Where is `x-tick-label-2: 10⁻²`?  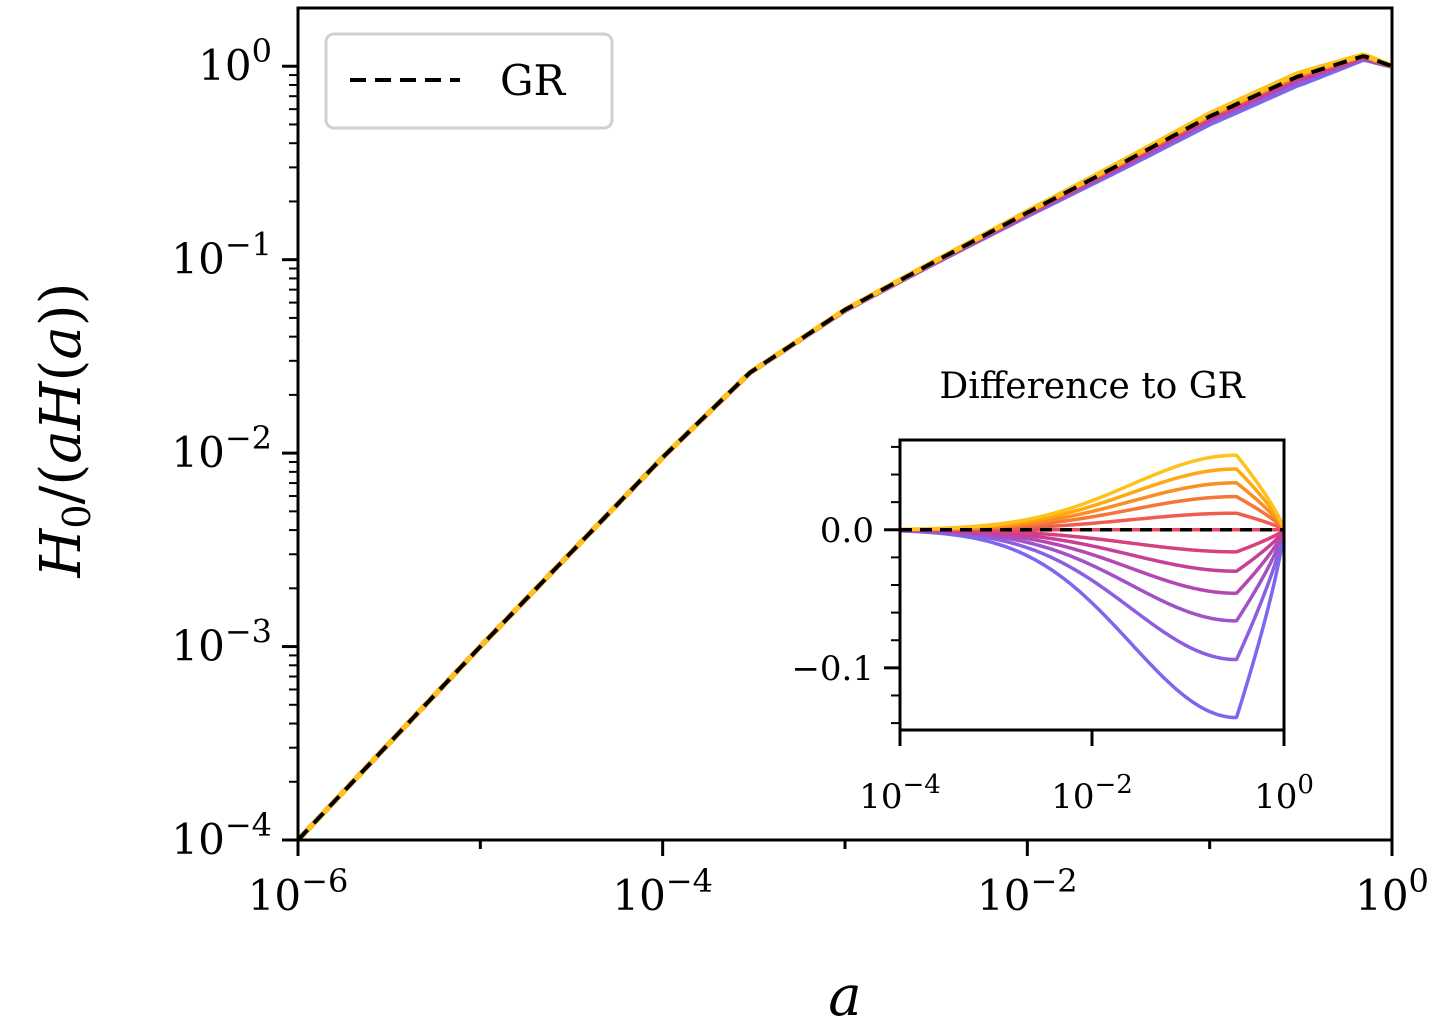
x-tick-label-2: 10⁻² is located at coordinates (1027, 891).